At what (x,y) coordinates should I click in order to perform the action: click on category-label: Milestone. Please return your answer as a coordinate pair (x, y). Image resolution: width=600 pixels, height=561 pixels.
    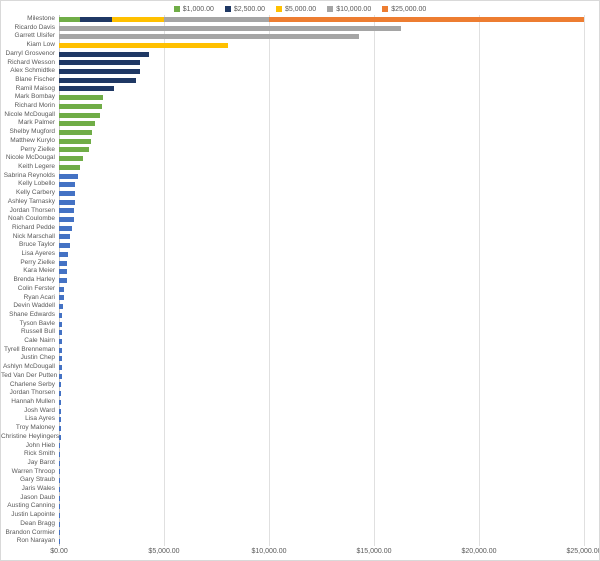
    Looking at the image, I should click on (41, 18).